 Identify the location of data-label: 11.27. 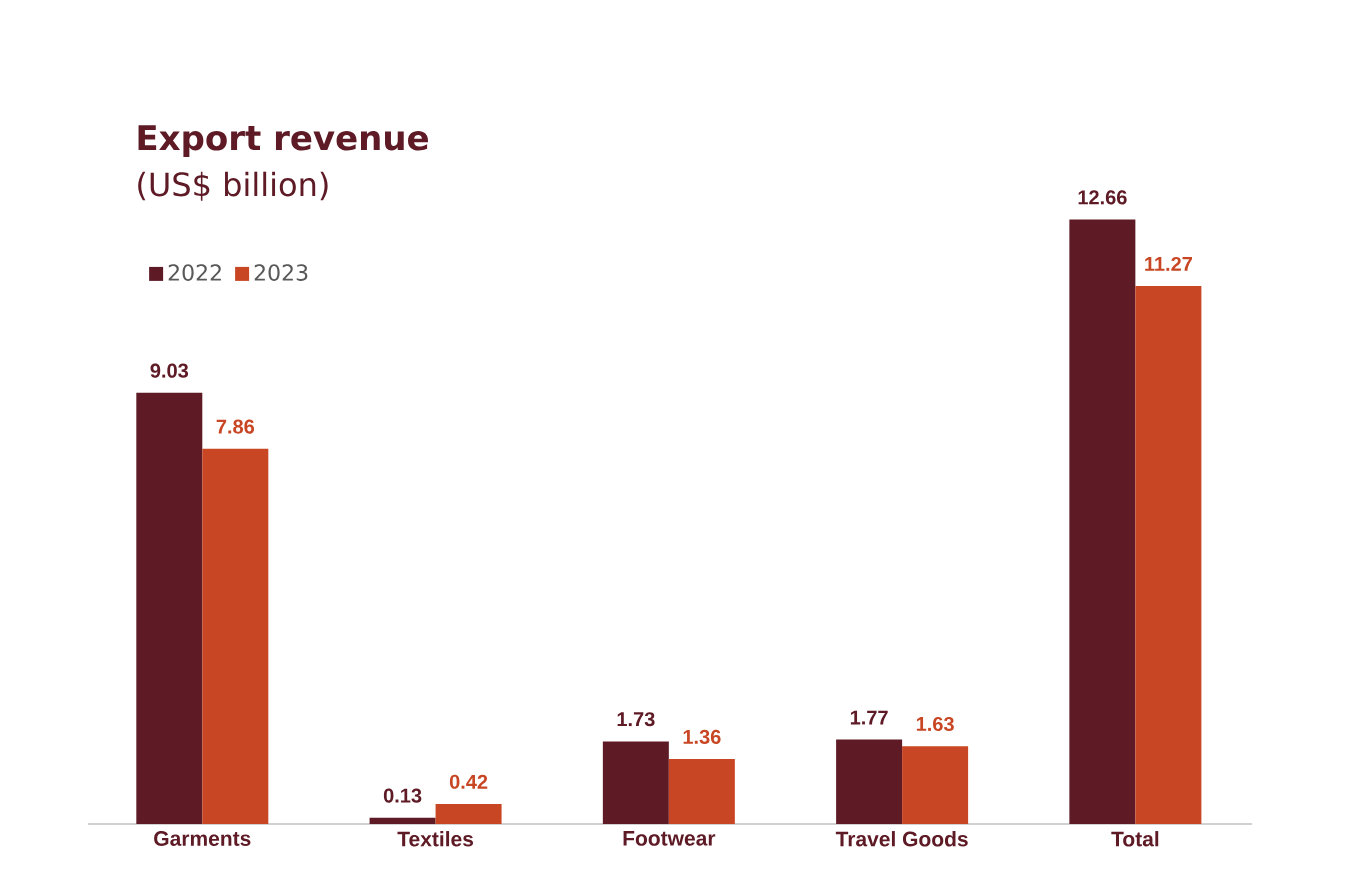
(1168, 263).